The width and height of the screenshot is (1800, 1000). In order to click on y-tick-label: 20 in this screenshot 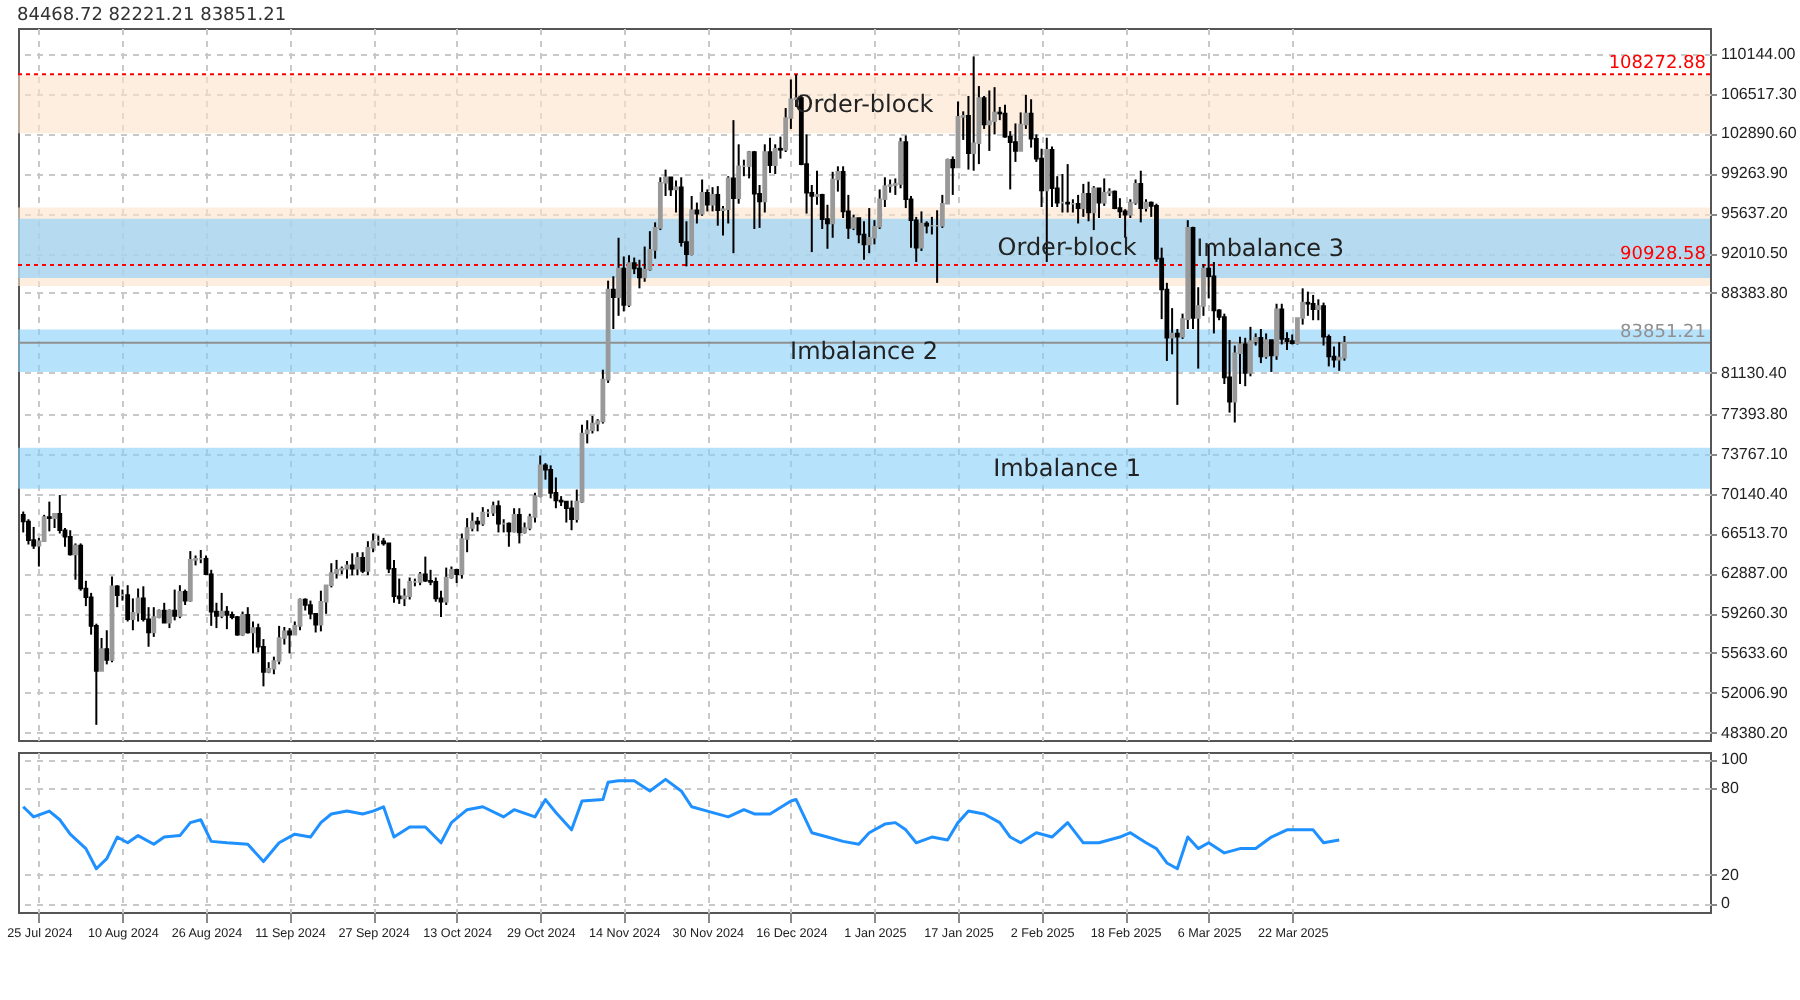, I will do `click(1730, 874)`.